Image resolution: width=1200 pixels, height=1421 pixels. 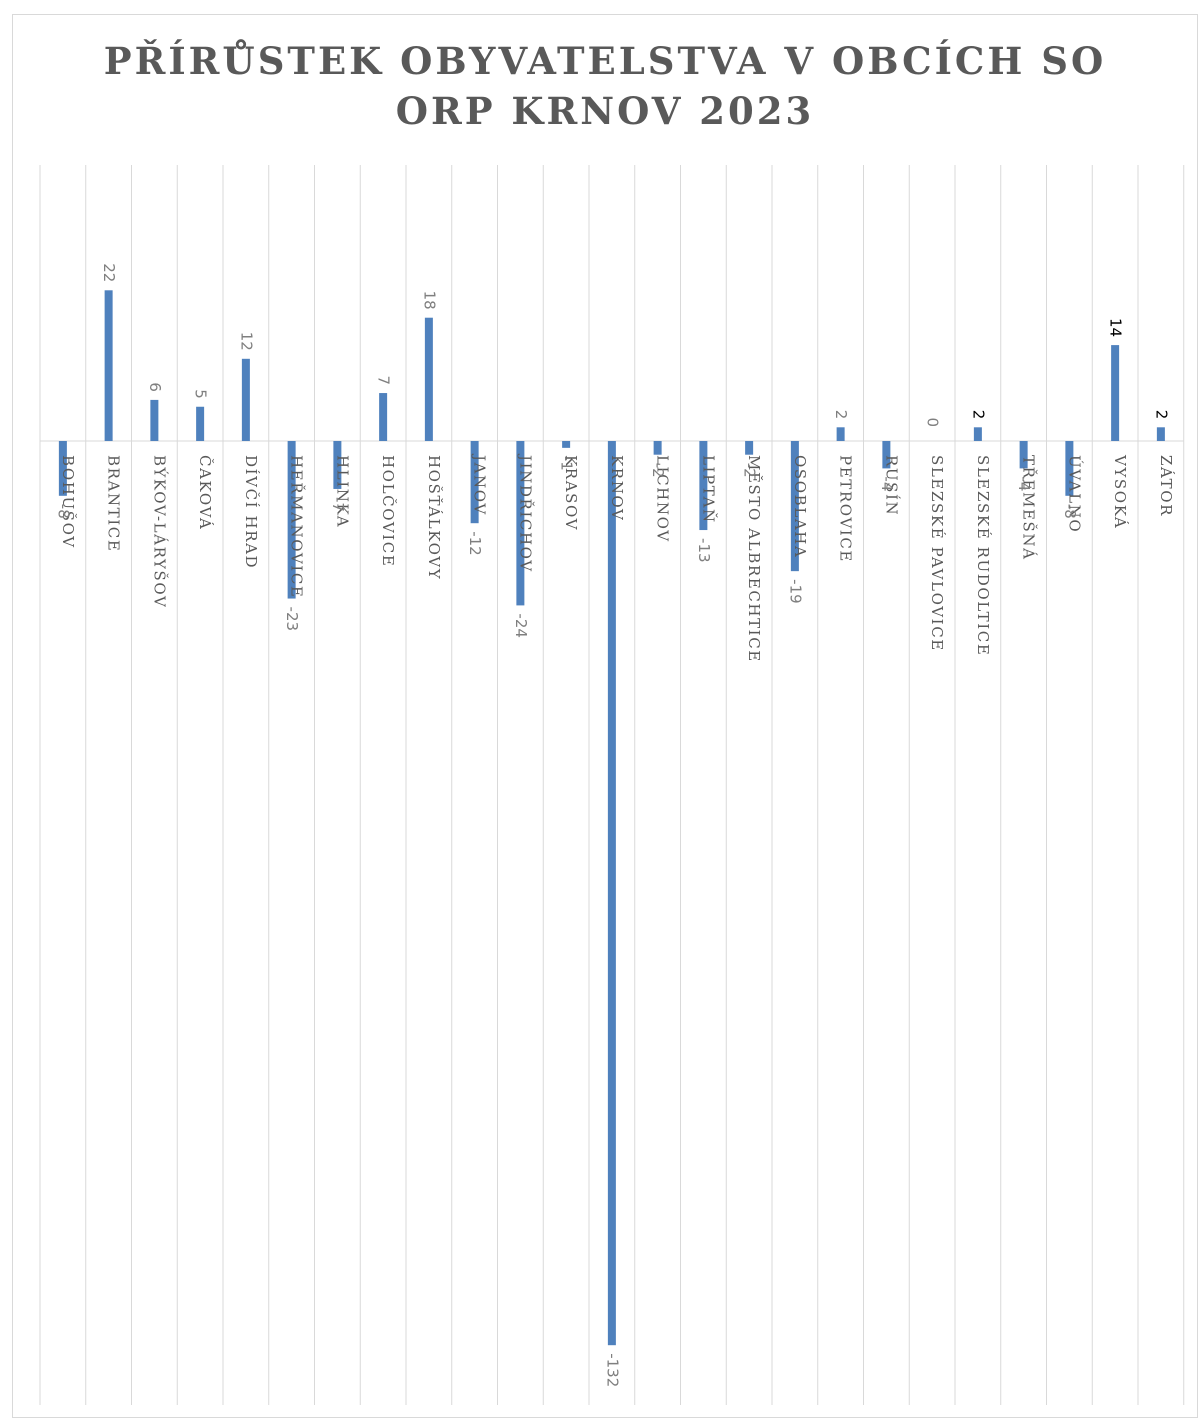 I want to click on data-label: 18, so click(x=429, y=300).